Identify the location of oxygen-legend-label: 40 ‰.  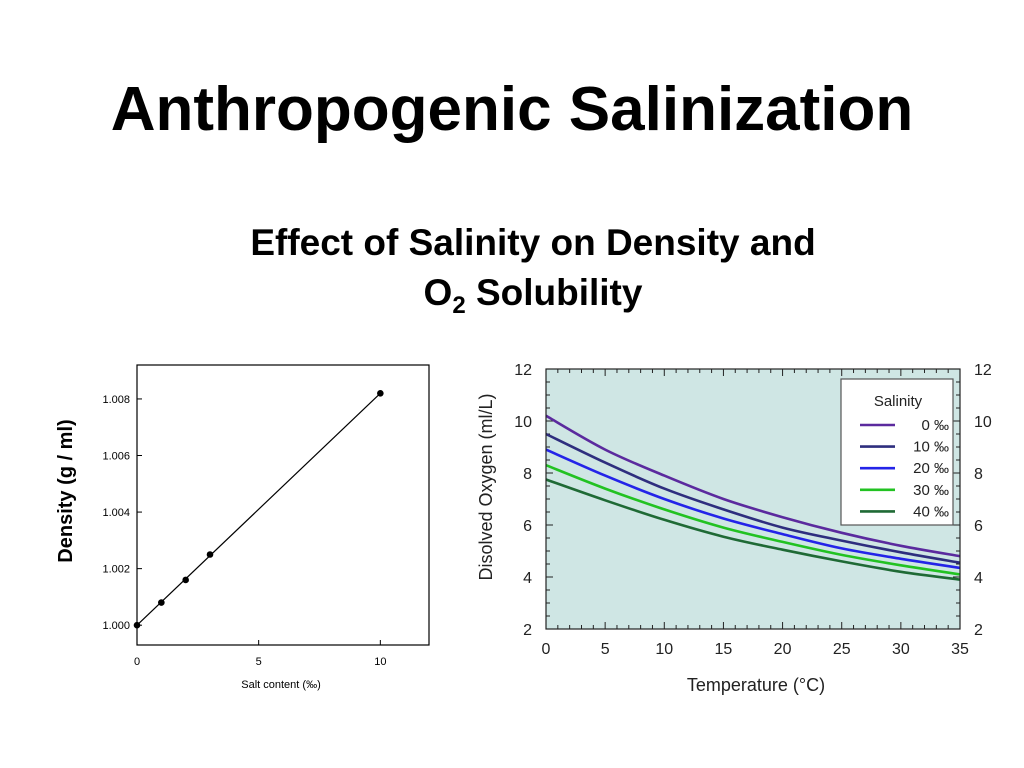
(931, 511).